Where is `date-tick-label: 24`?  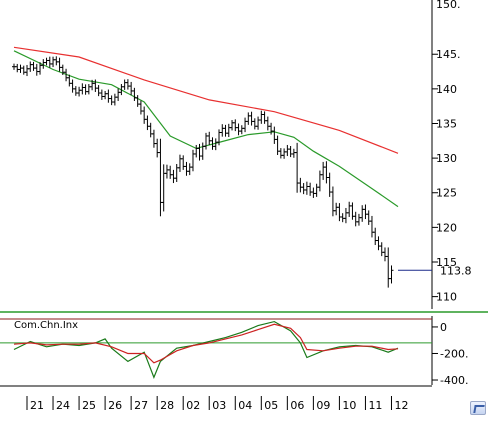
date-tick-label: 24 is located at coordinates (63, 405).